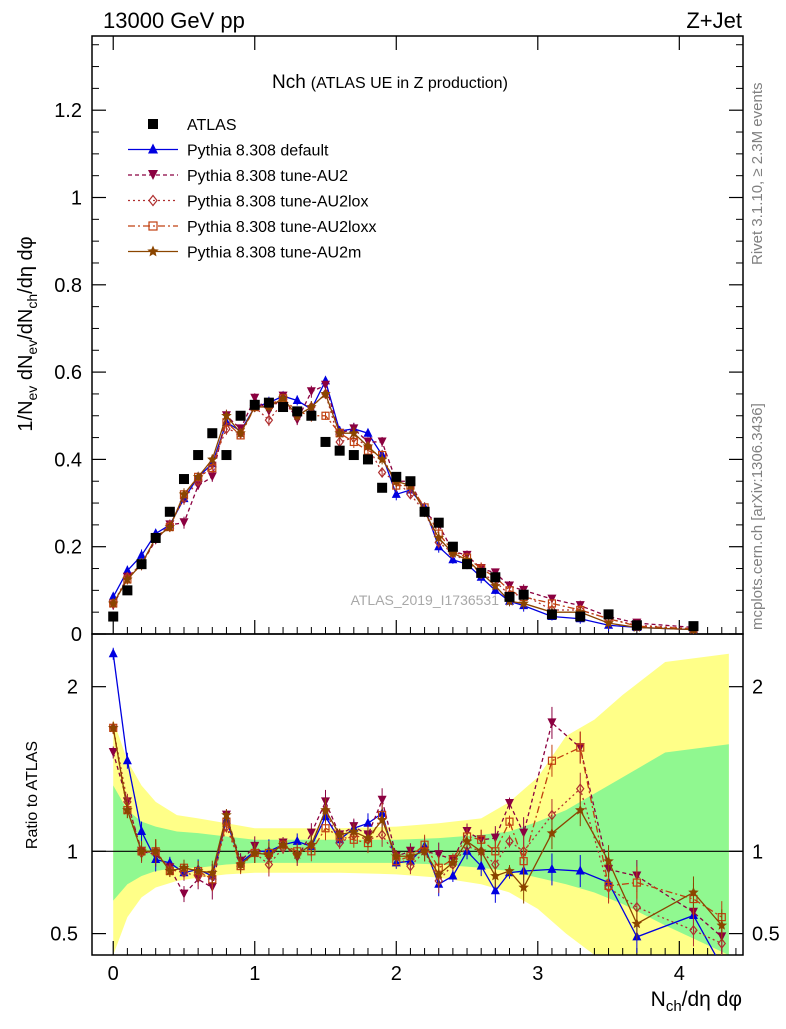  What do you see at coordinates (68, 373) in the screenshot?
I see `y-tick-label: 0.6` at bounding box center [68, 373].